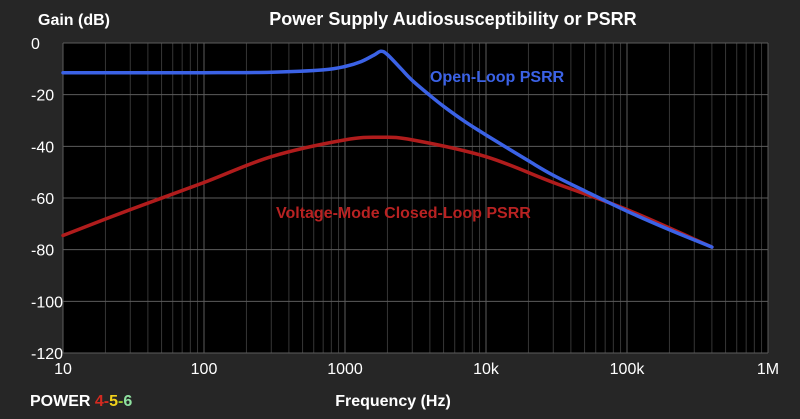 The image size is (800, 419). I want to click on closed-loop-series-label: Voltage-Mode Closed-Loop PSRR, so click(403, 213).